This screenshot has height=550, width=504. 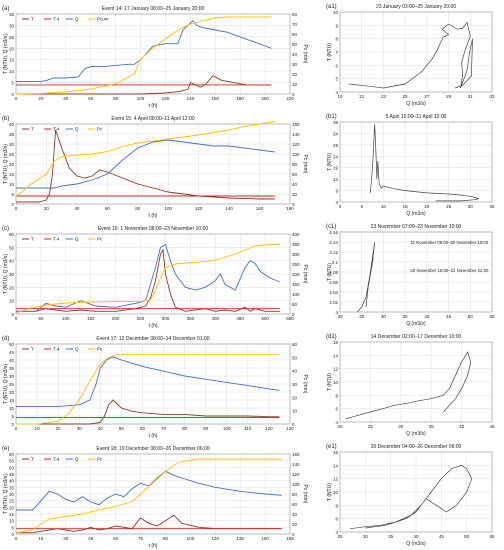 I want to click on x-tick-label: 140, so click(x=229, y=208).